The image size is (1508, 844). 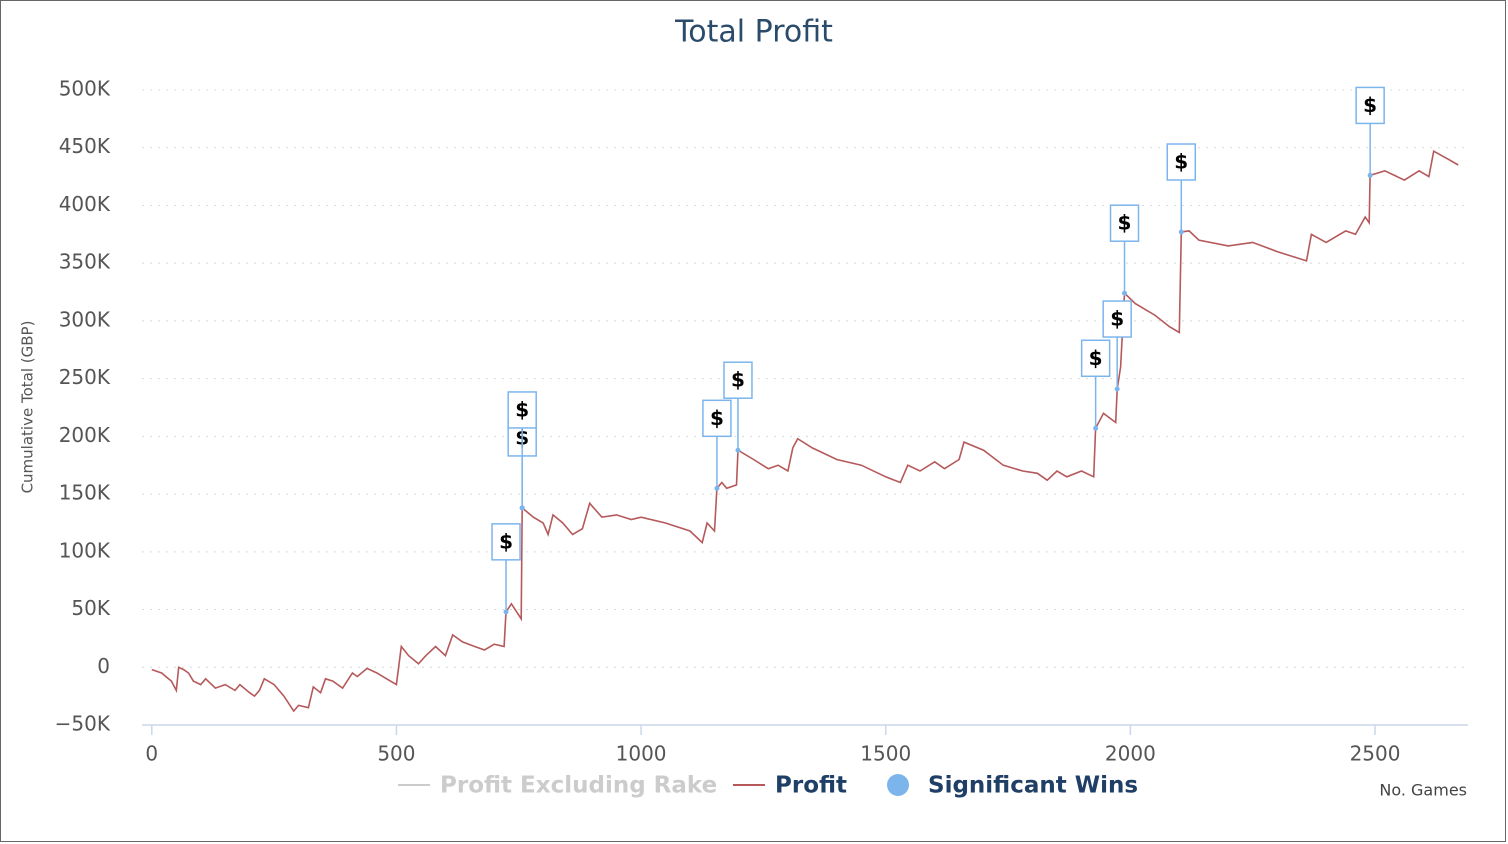 I want to click on y-tick-label: 150K, so click(x=85, y=493).